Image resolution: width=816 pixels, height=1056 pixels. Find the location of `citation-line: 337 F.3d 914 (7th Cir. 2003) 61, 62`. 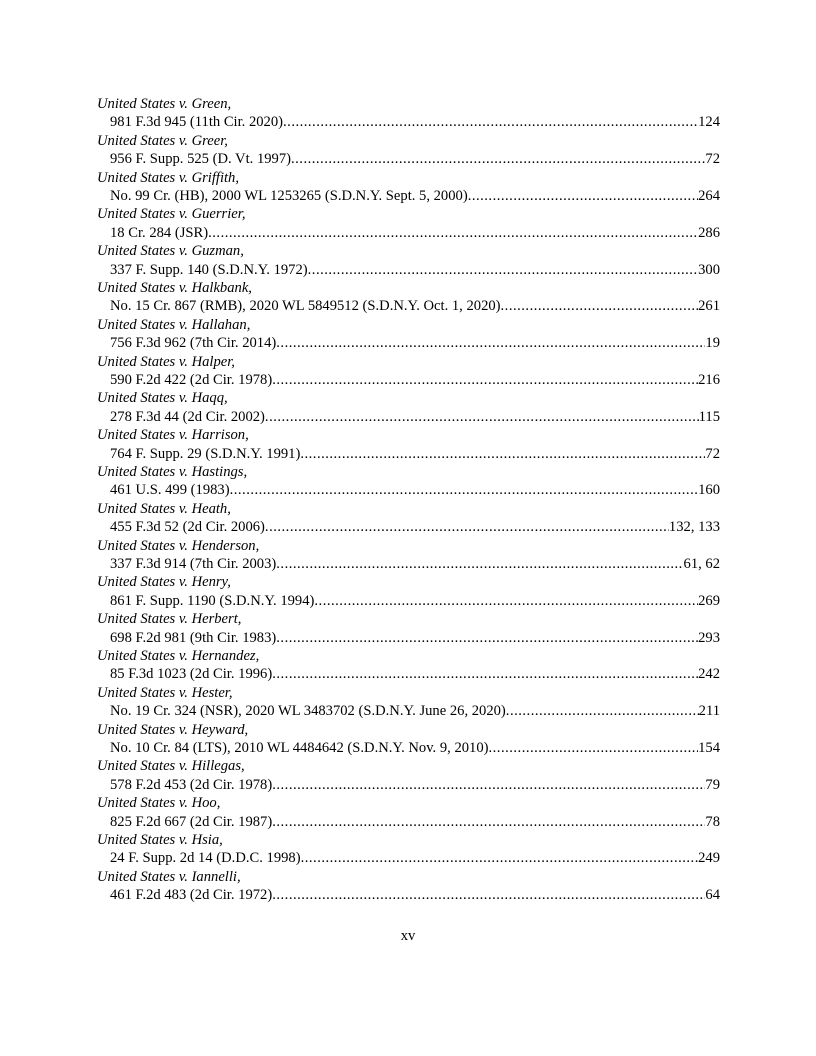

citation-line: 337 F.3d 914 (7th Cir. 2003) 61, 62 is located at coordinates (408, 564).